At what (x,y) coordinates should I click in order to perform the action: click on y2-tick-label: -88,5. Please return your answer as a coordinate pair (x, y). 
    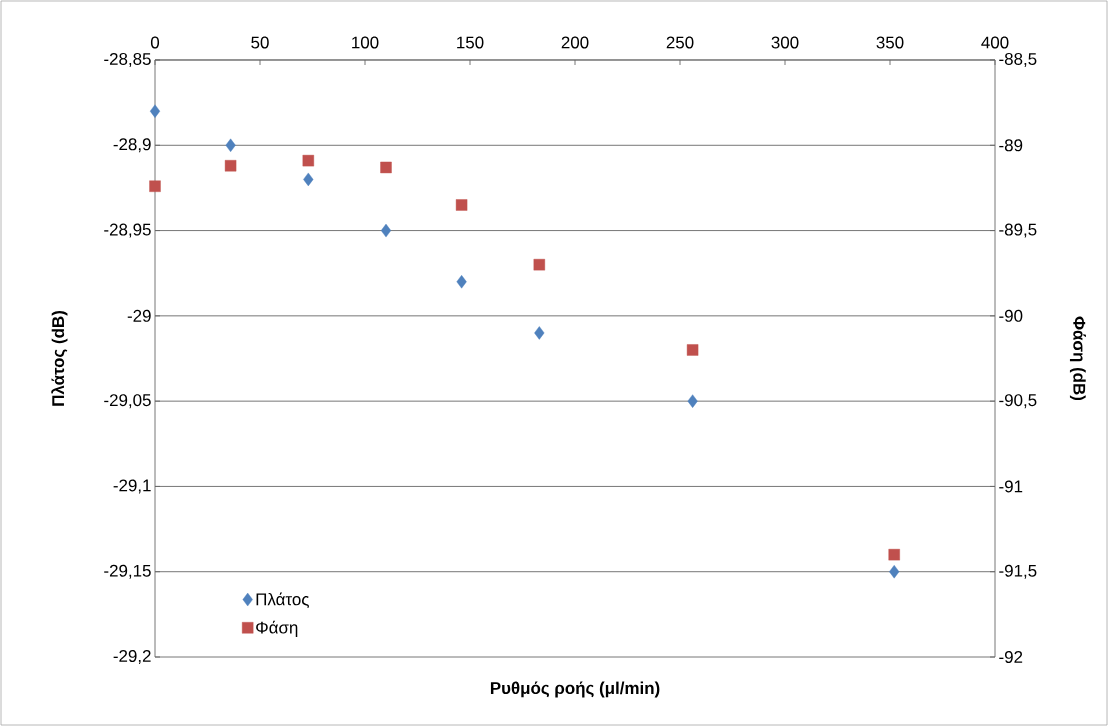
    Looking at the image, I should click on (1018, 60).